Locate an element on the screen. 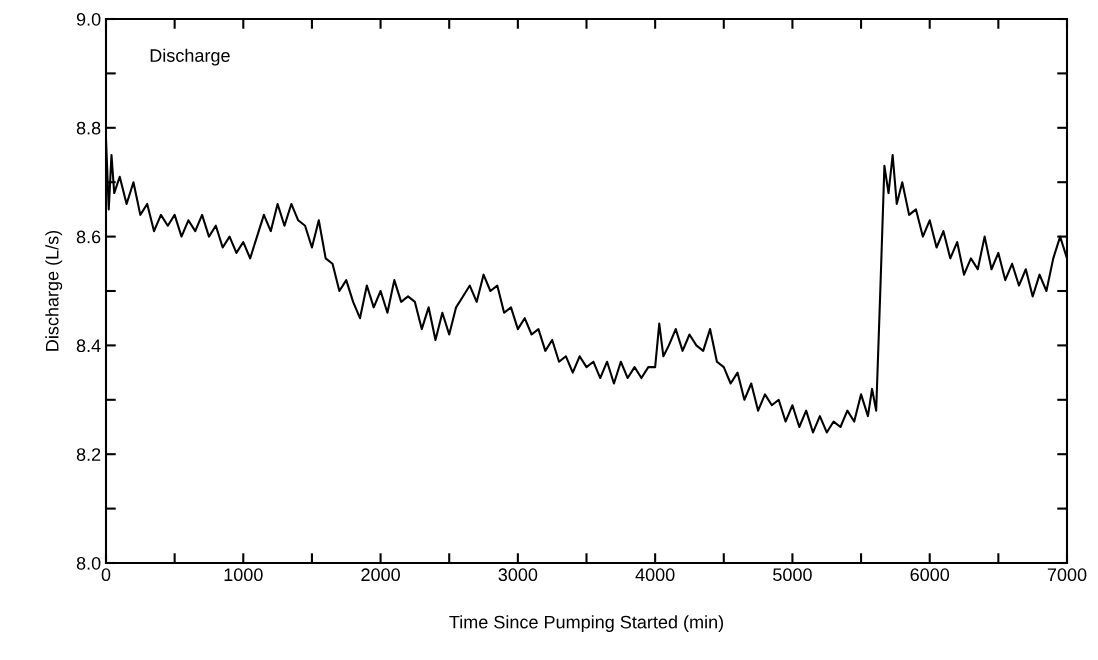 This screenshot has height=660, width=1098. x-tick-label: 2000 is located at coordinates (380, 575).